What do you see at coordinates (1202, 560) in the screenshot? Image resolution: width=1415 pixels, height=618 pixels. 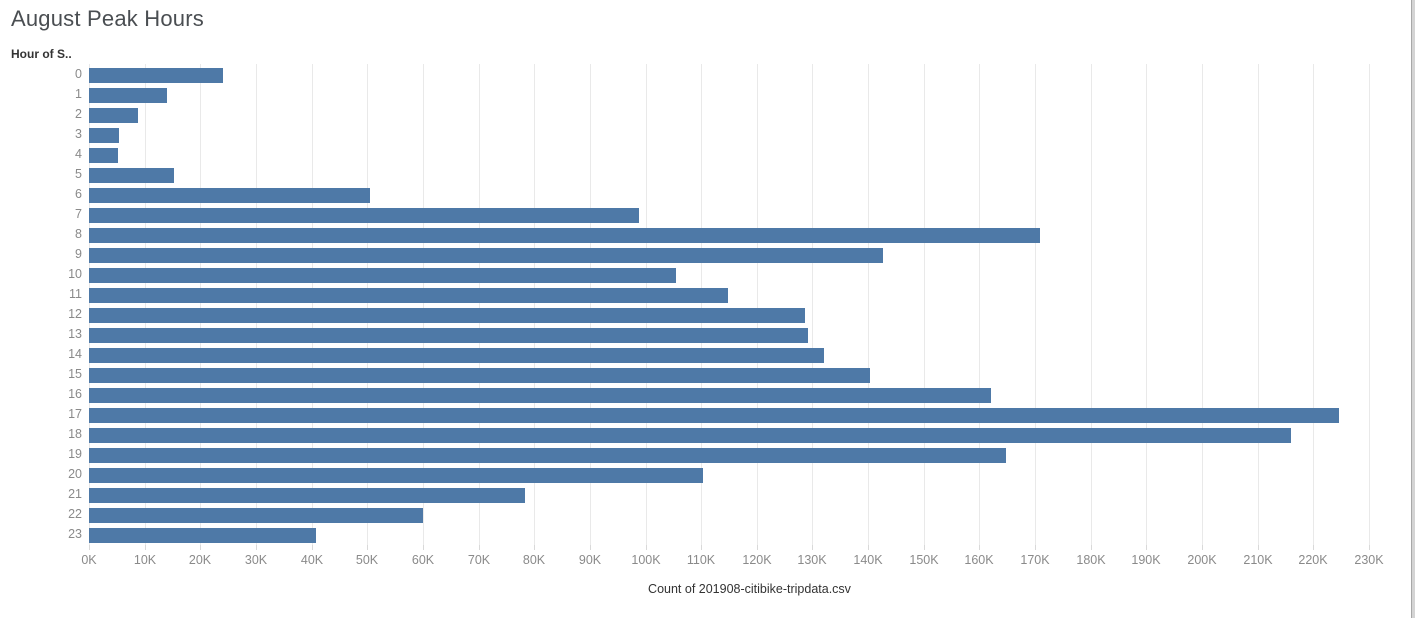 I see `x-tick-label: 200K` at bounding box center [1202, 560].